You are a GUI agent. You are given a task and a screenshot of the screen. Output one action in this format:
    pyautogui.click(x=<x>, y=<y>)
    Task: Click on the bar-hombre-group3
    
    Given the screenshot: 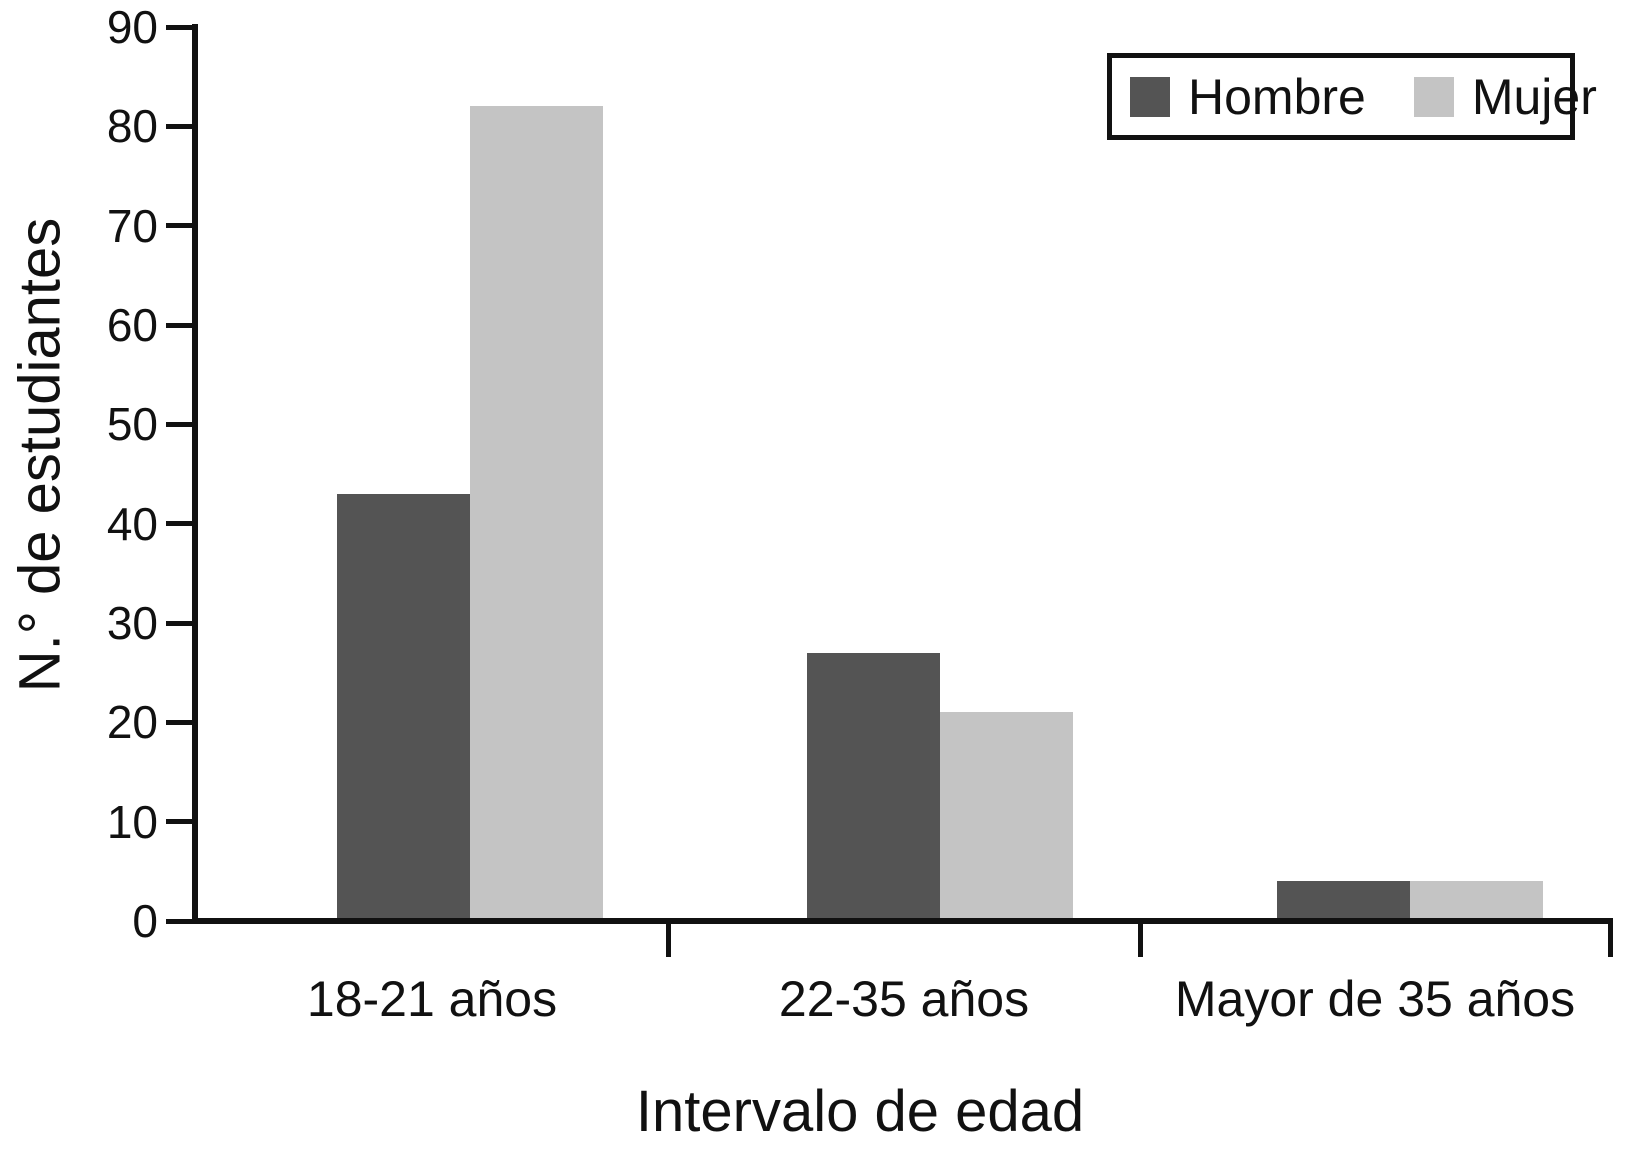 What is the action you would take?
    pyautogui.click(x=1343, y=901)
    